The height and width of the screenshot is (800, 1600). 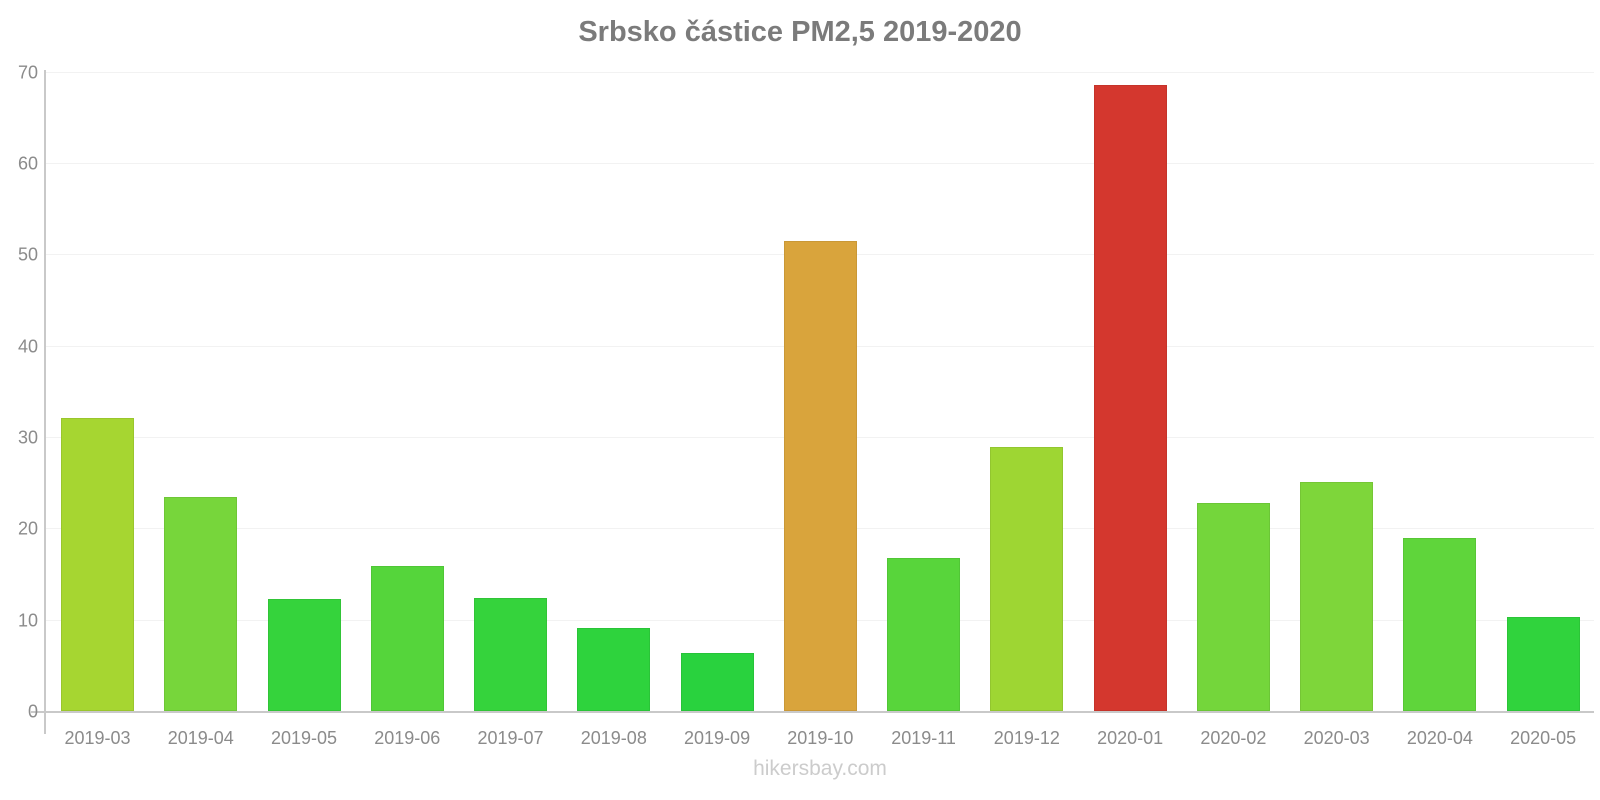 I want to click on x-tick-label-2020-02: 2020-02, so click(x=1233, y=738).